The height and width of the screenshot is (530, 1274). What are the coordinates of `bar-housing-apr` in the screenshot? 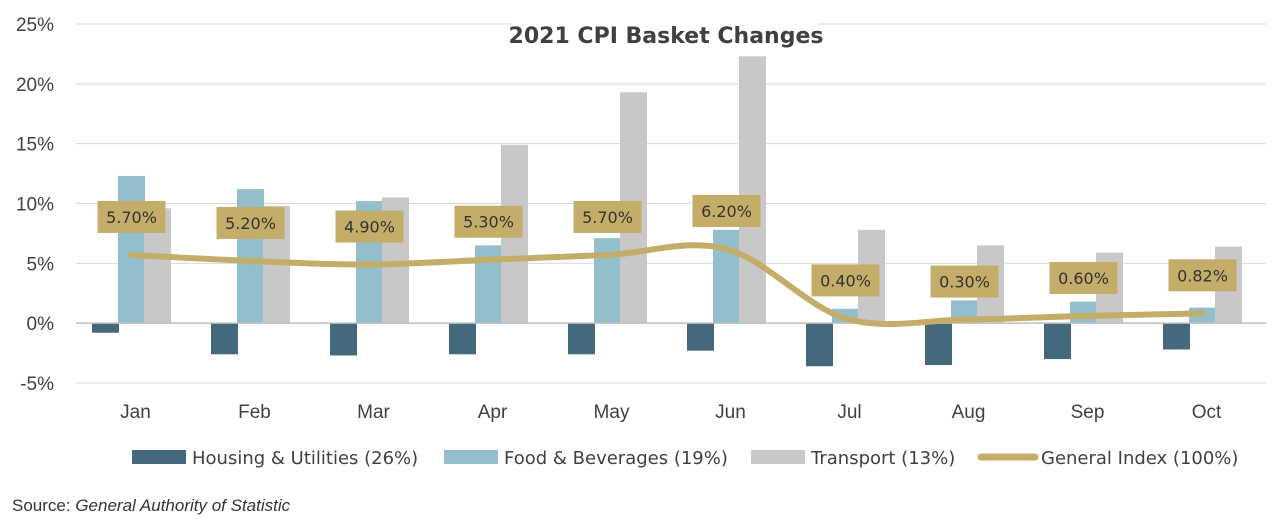 It's located at (462, 339).